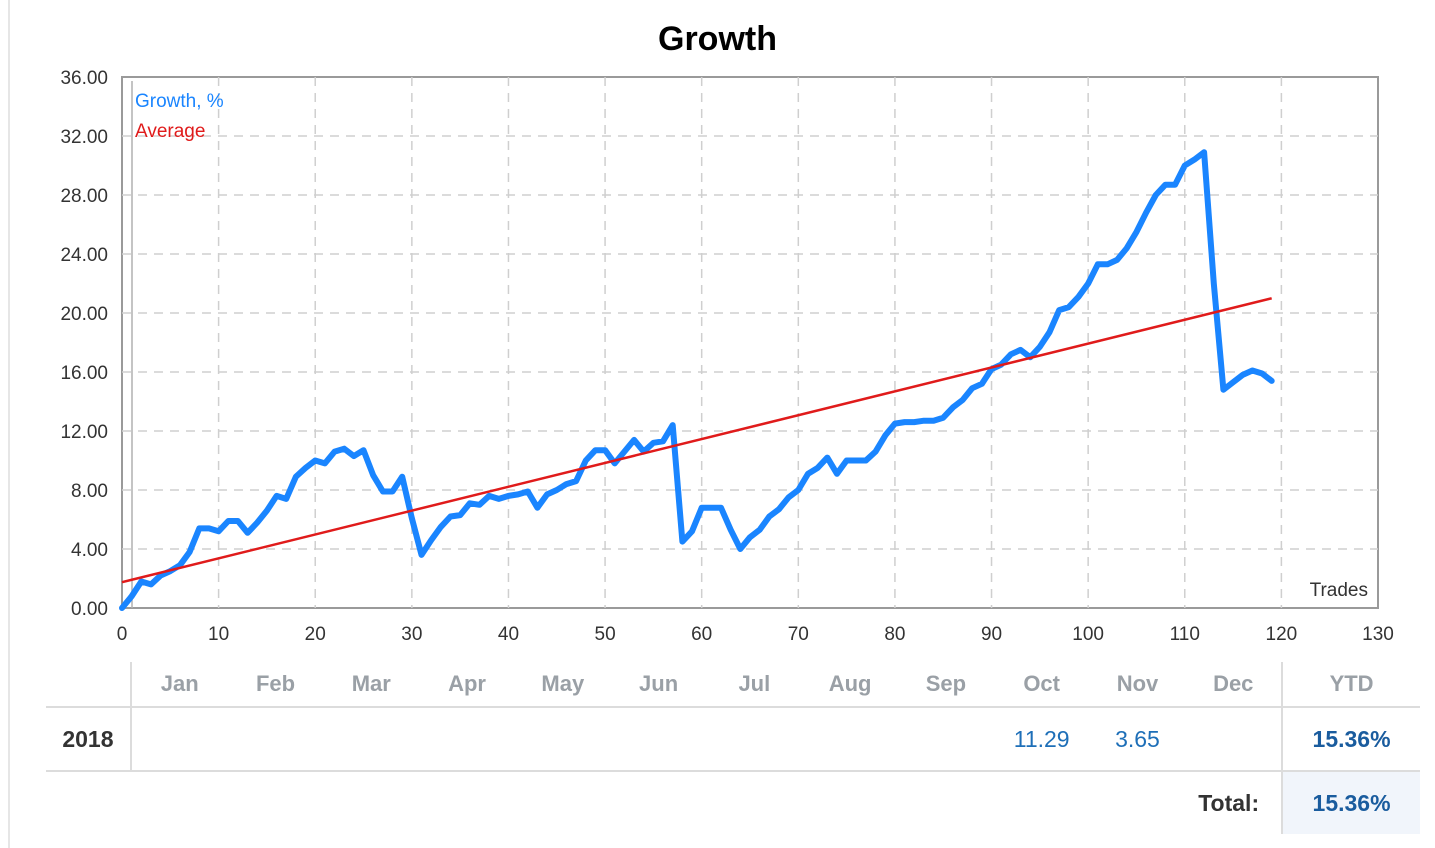  What do you see at coordinates (798, 634) in the screenshot?
I see `x-tick-label: 70` at bounding box center [798, 634].